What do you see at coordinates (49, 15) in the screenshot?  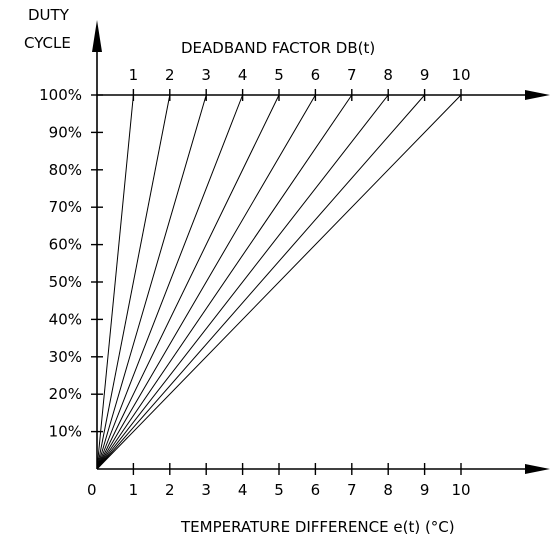 I see `y-axis-label-line-1: DUTY` at bounding box center [49, 15].